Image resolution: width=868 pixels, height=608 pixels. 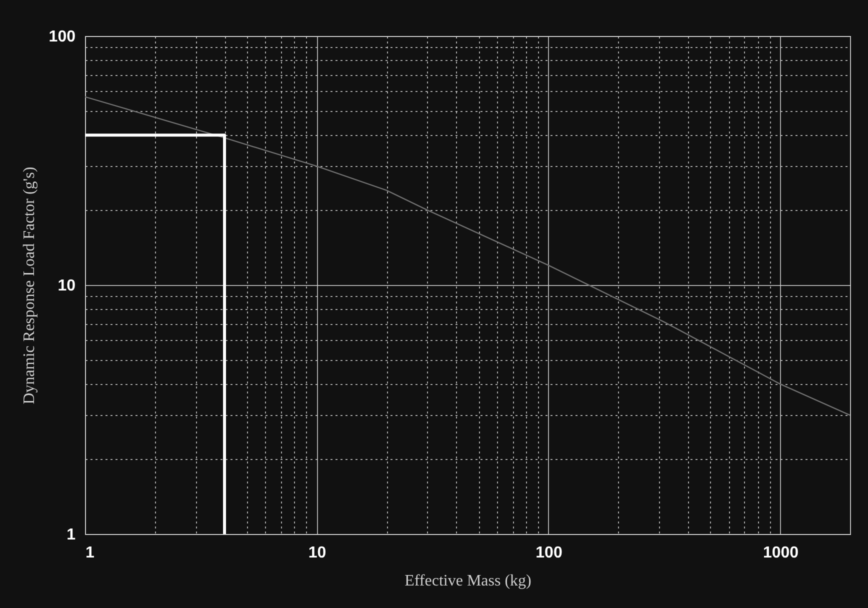 I want to click on x-axis-title: Effective Mass (kg), so click(x=468, y=581).